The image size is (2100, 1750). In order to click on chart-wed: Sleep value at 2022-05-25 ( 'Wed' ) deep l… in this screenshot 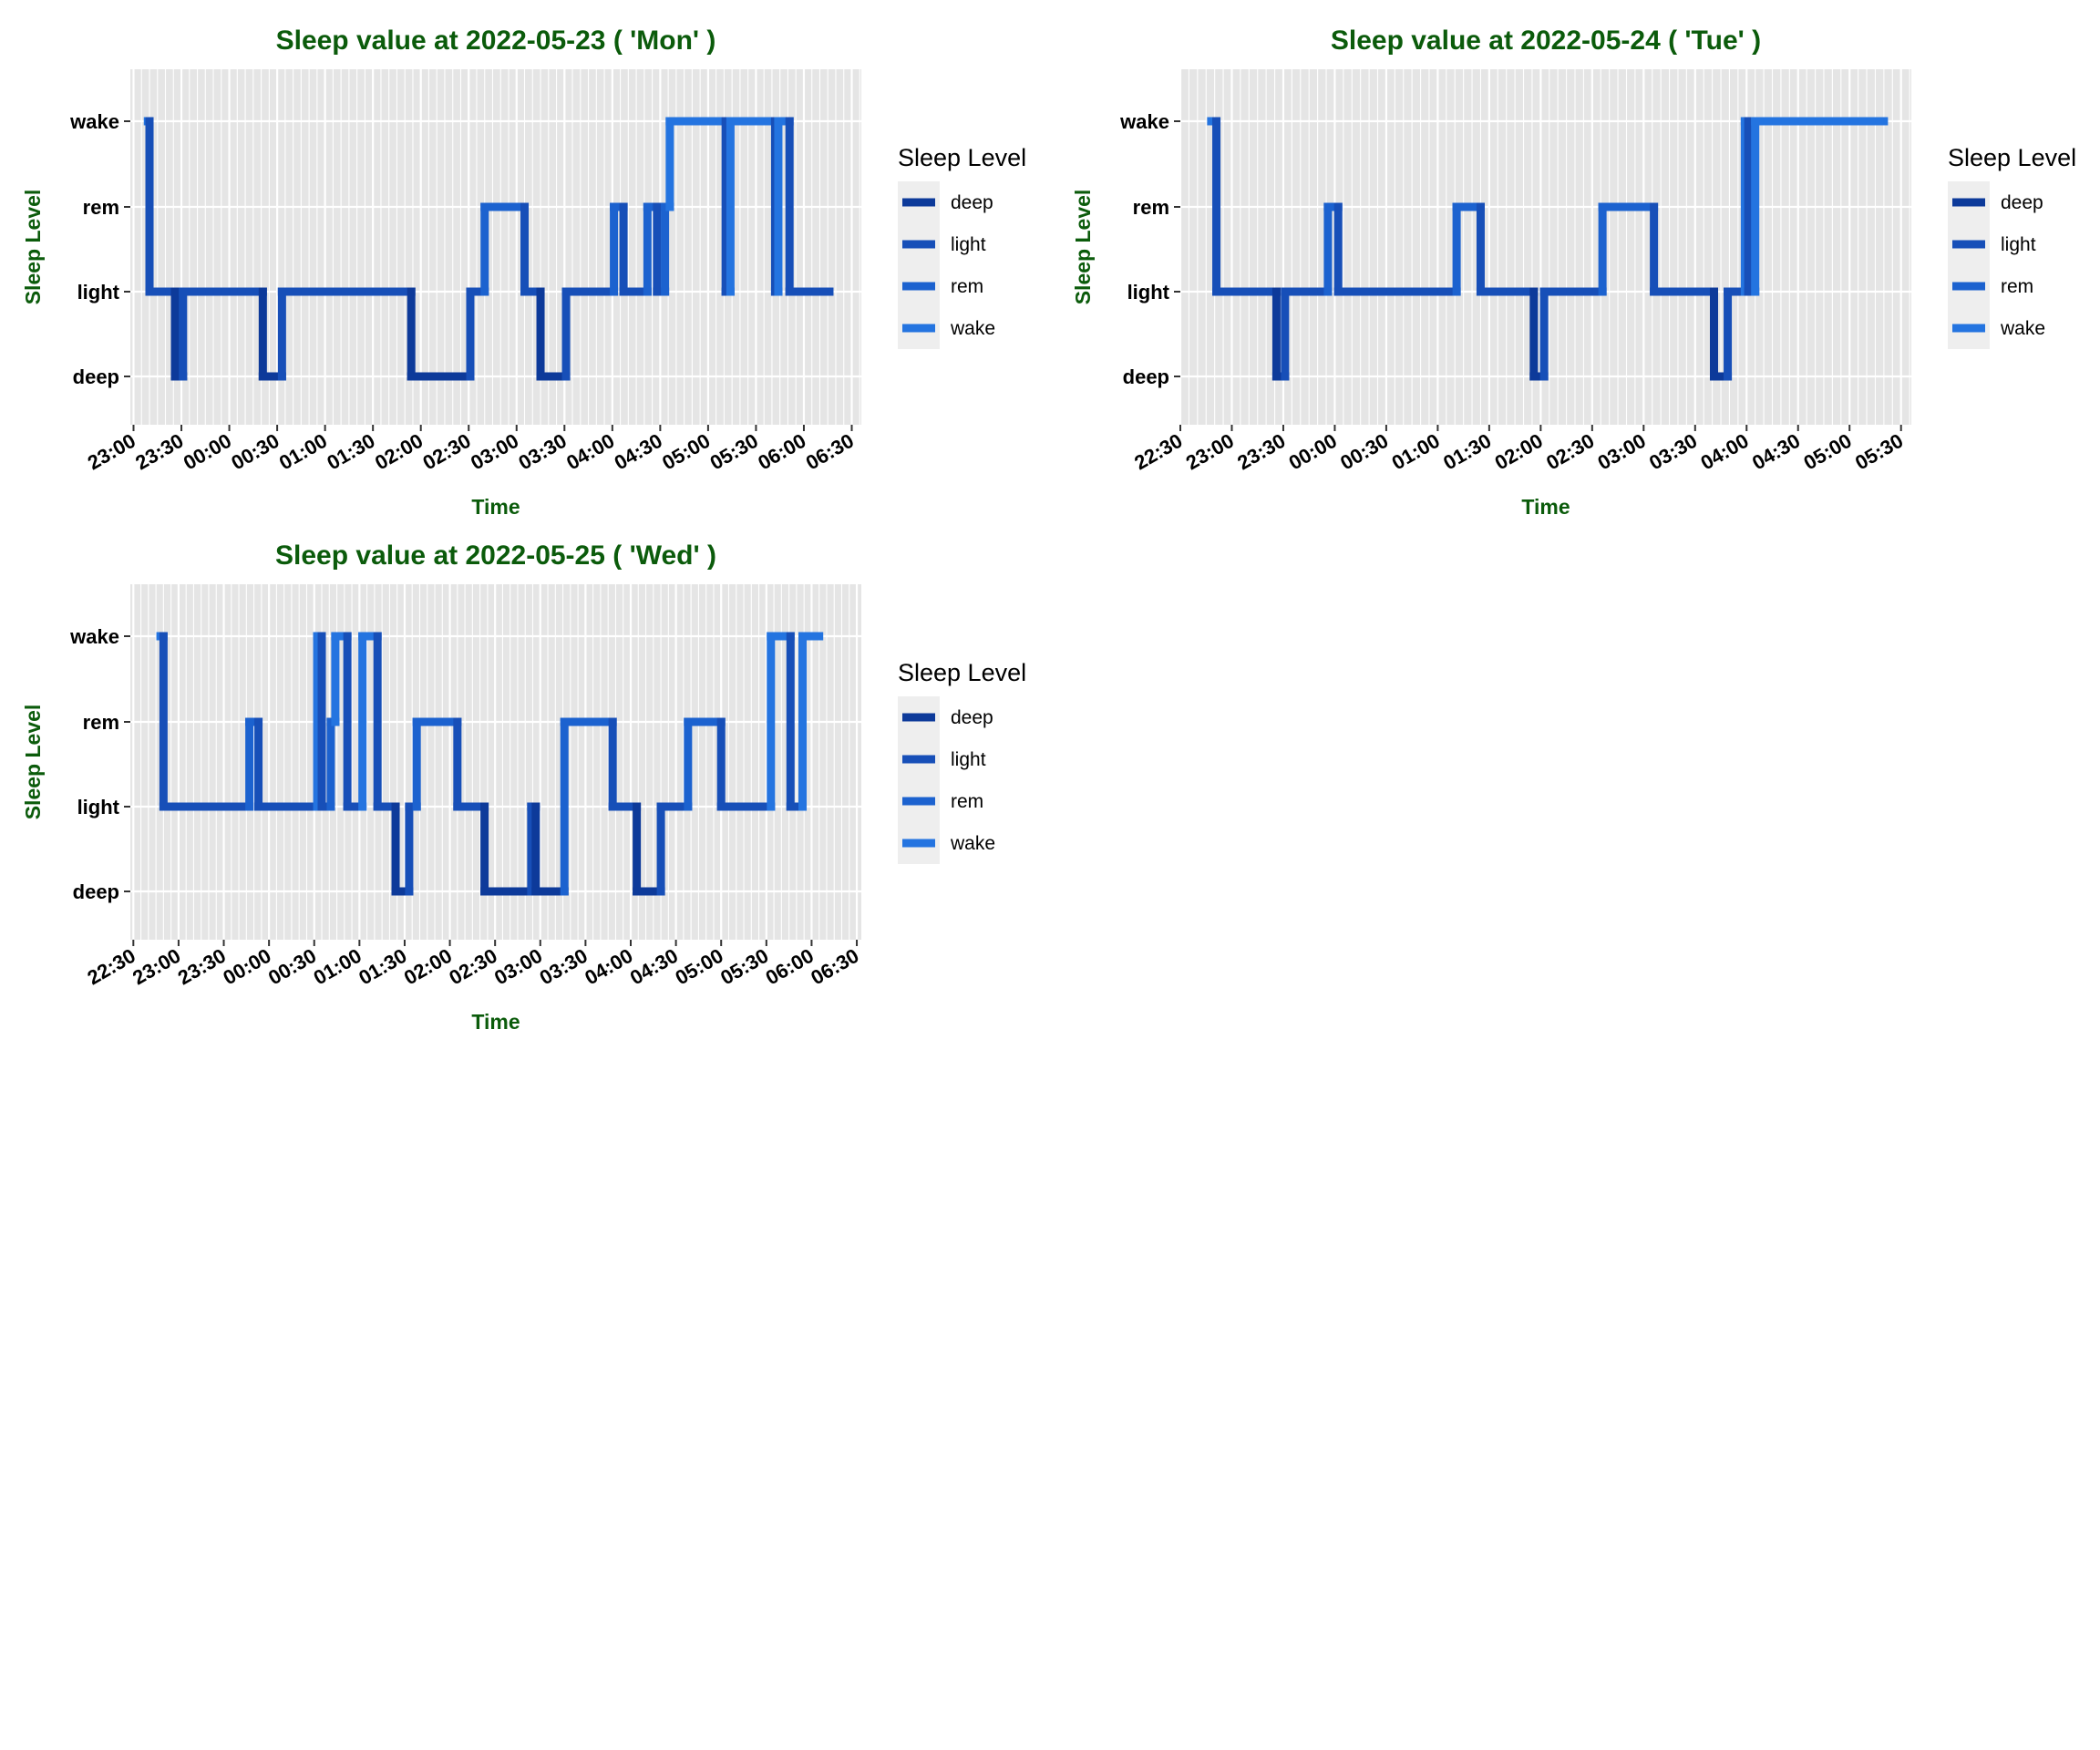, I will do `click(524, 787)`.